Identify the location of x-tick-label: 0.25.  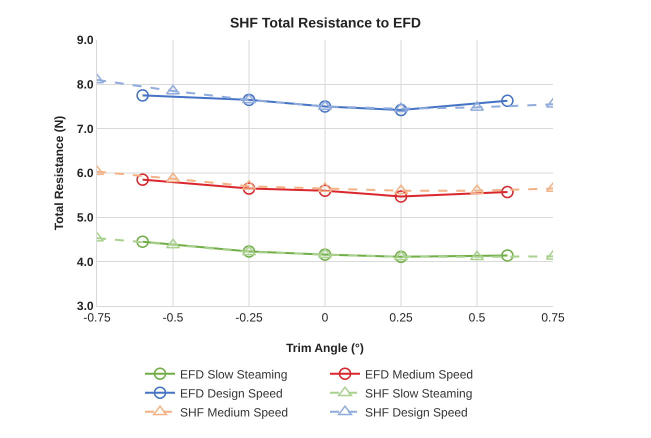
(401, 317).